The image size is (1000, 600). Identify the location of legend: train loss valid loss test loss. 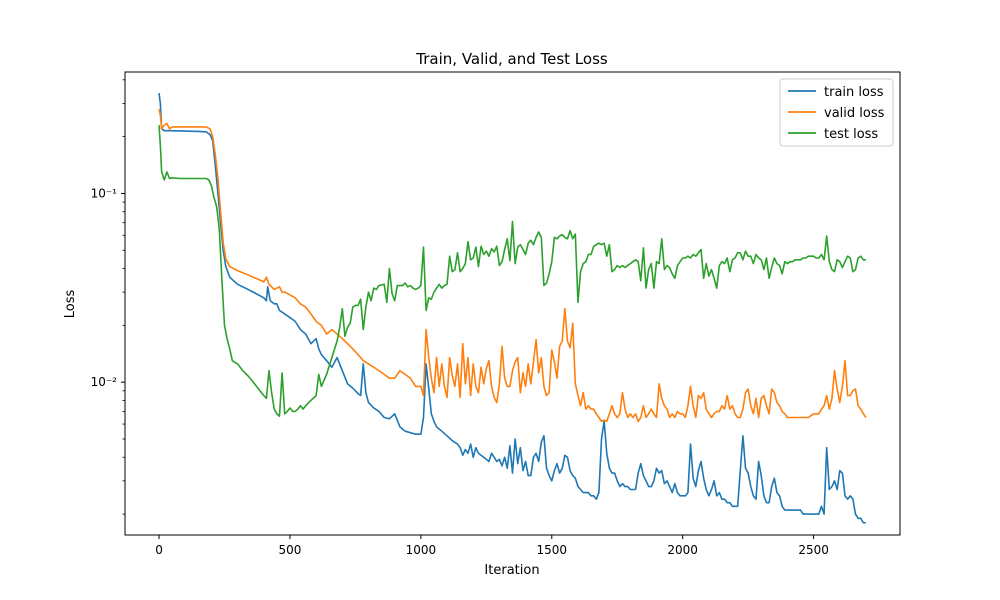
(836, 112).